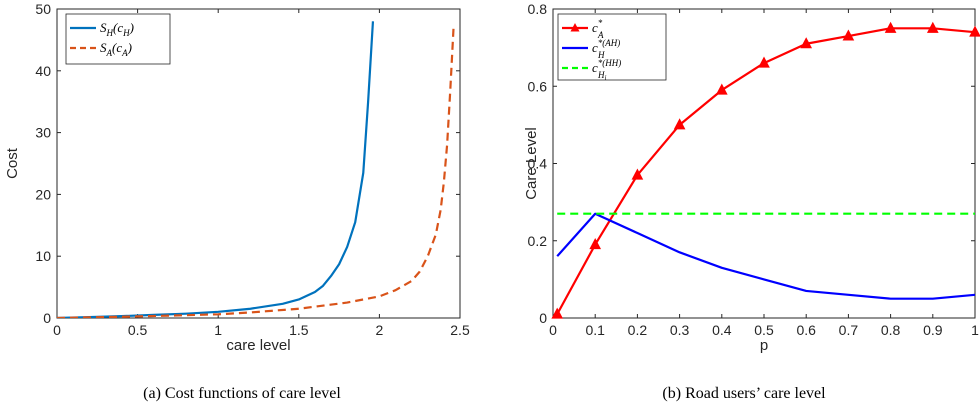  Describe the element at coordinates (460, 330) in the screenshot. I see `x-tick-label: 2.5` at that location.